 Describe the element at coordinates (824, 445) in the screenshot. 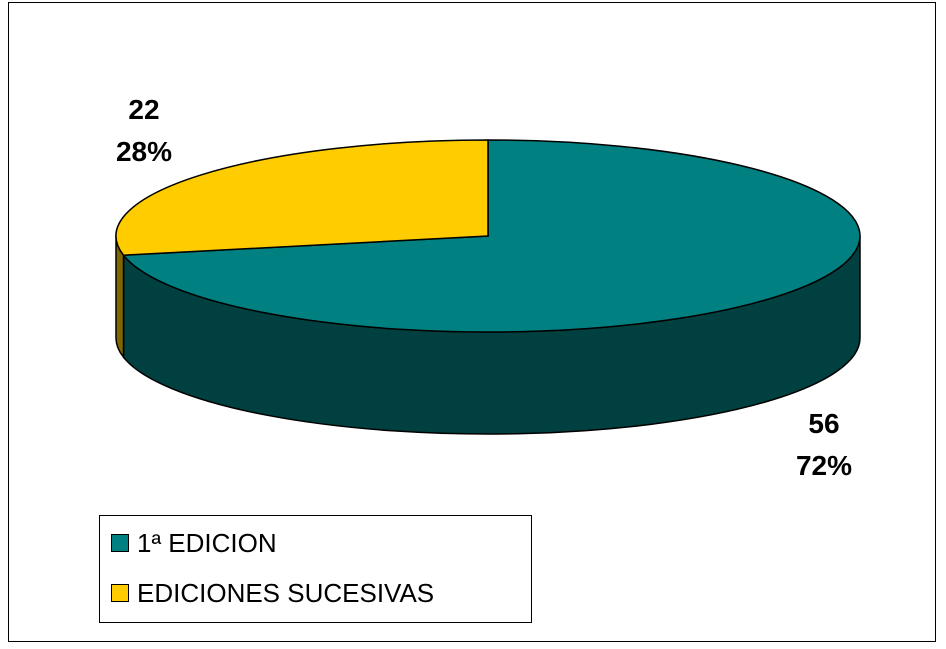

I see `data-label-1a-edicion: 56 72%` at that location.